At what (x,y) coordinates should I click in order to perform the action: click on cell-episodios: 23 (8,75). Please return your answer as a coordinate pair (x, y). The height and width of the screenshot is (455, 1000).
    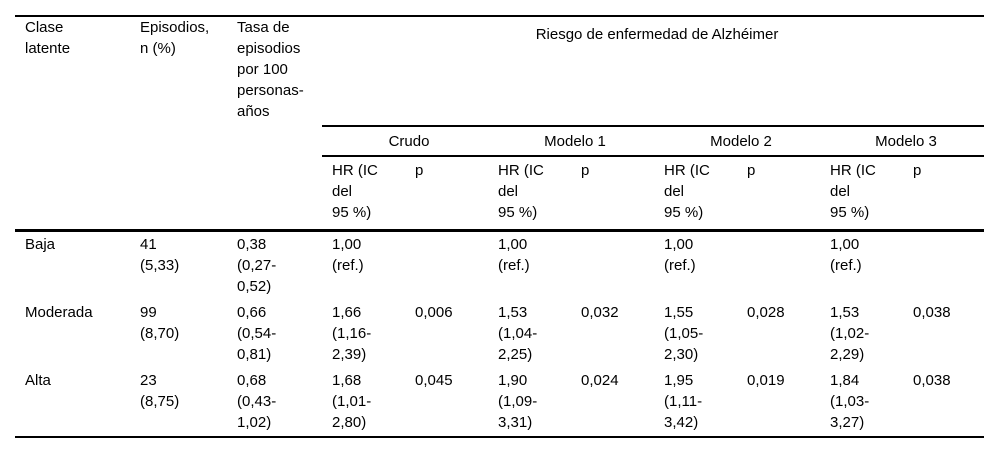
    Looking at the image, I should click on (160, 391).